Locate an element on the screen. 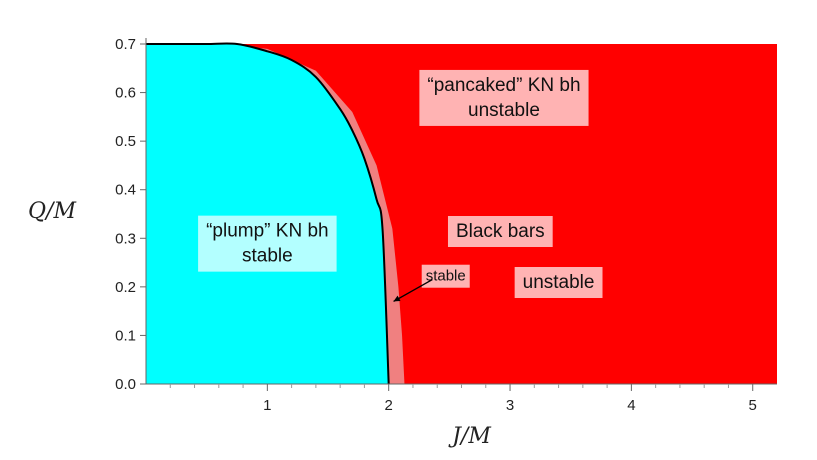 The image size is (817, 460). x-tick-label: 2 is located at coordinates (389, 405).